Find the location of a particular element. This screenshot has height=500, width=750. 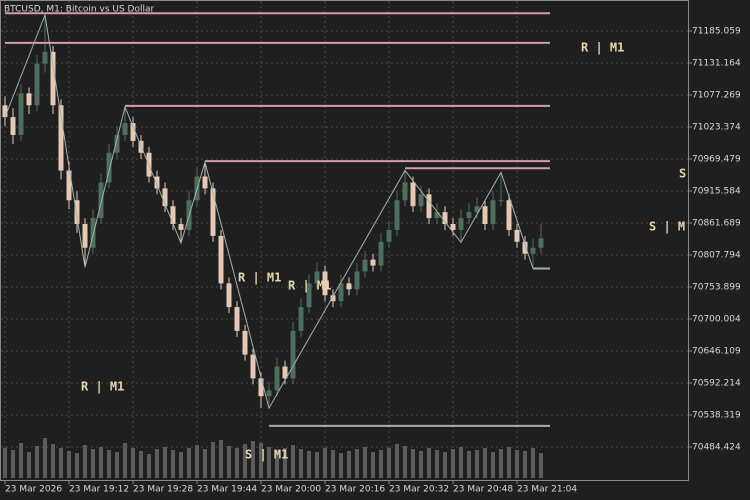

chart-title: BTCUSD, M1: Bitcoin vs US Dollar is located at coordinates (79, 10).